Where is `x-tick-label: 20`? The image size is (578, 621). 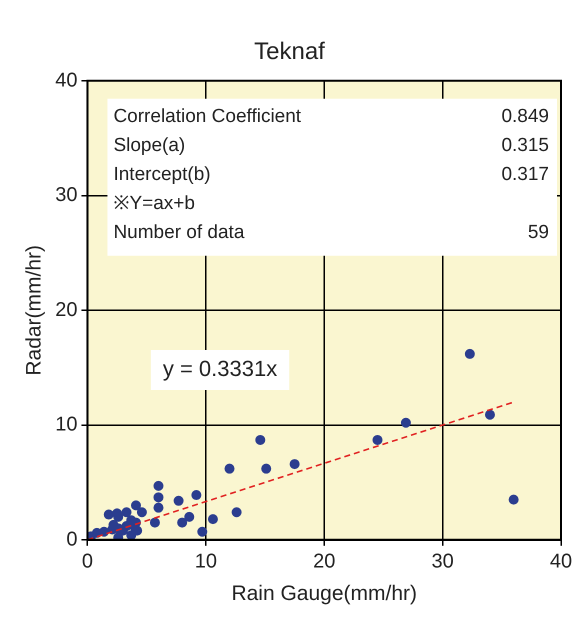 x-tick-label: 20 is located at coordinates (324, 561).